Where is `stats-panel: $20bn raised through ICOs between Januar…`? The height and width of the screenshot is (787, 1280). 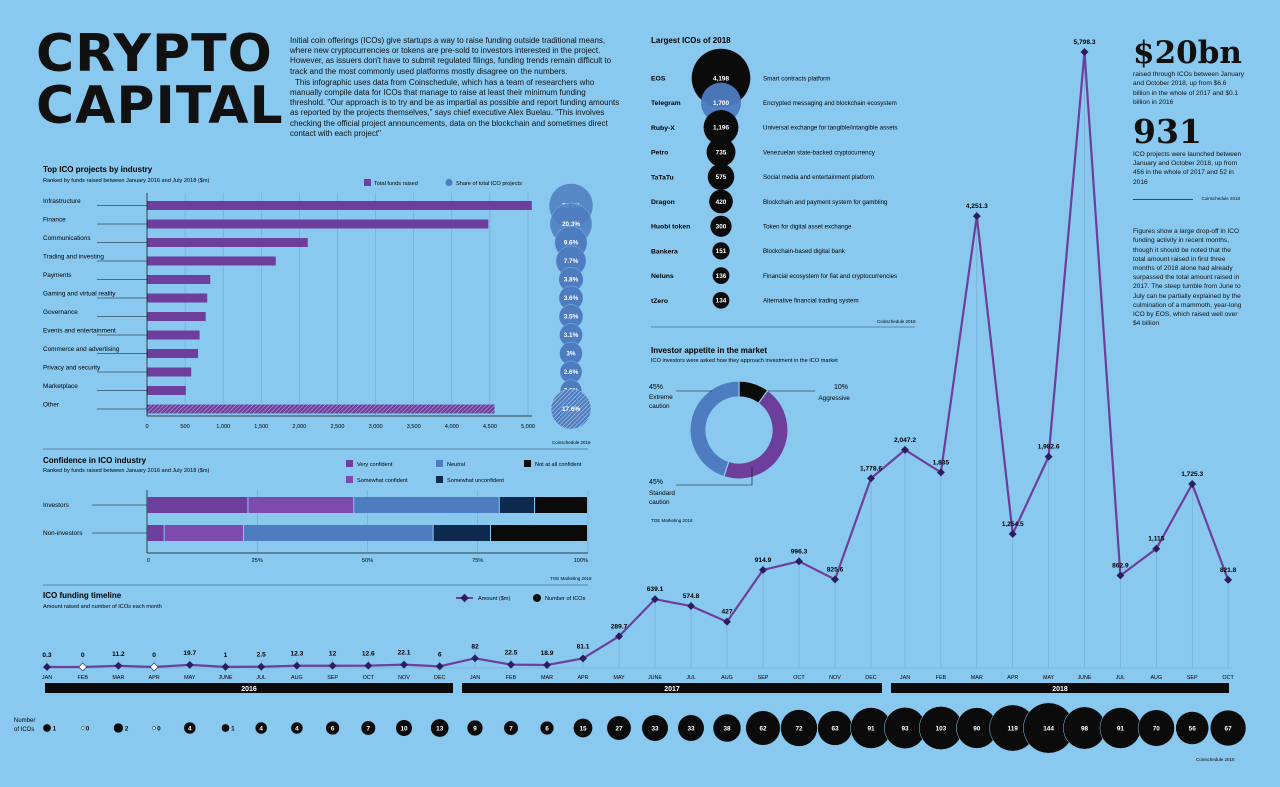 stats-panel: $20bn raised through ICOs between Januar… is located at coordinates (1189, 182).